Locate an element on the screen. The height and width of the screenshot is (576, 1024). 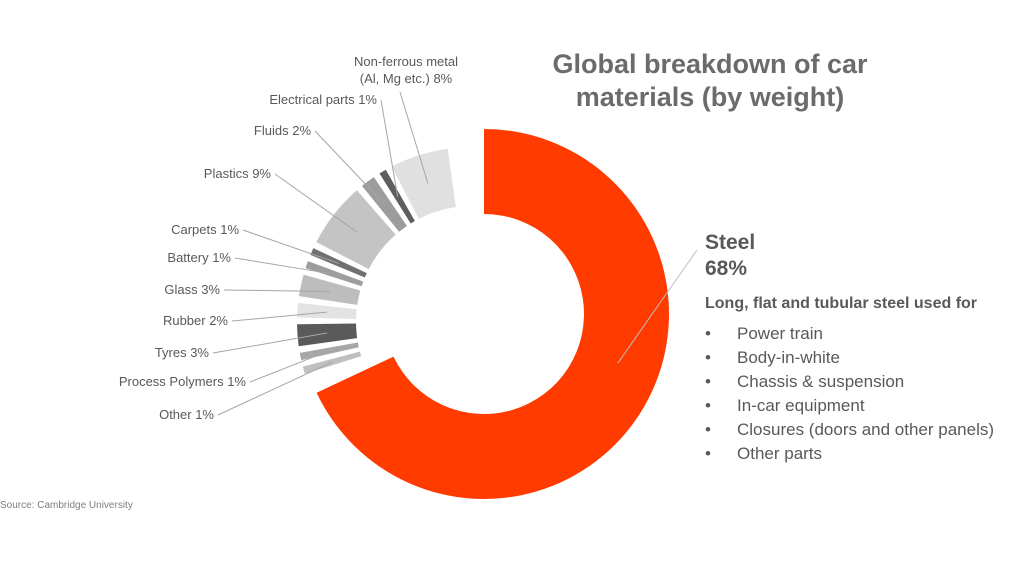
leader-line-fluids is located at coordinates (350, 168).